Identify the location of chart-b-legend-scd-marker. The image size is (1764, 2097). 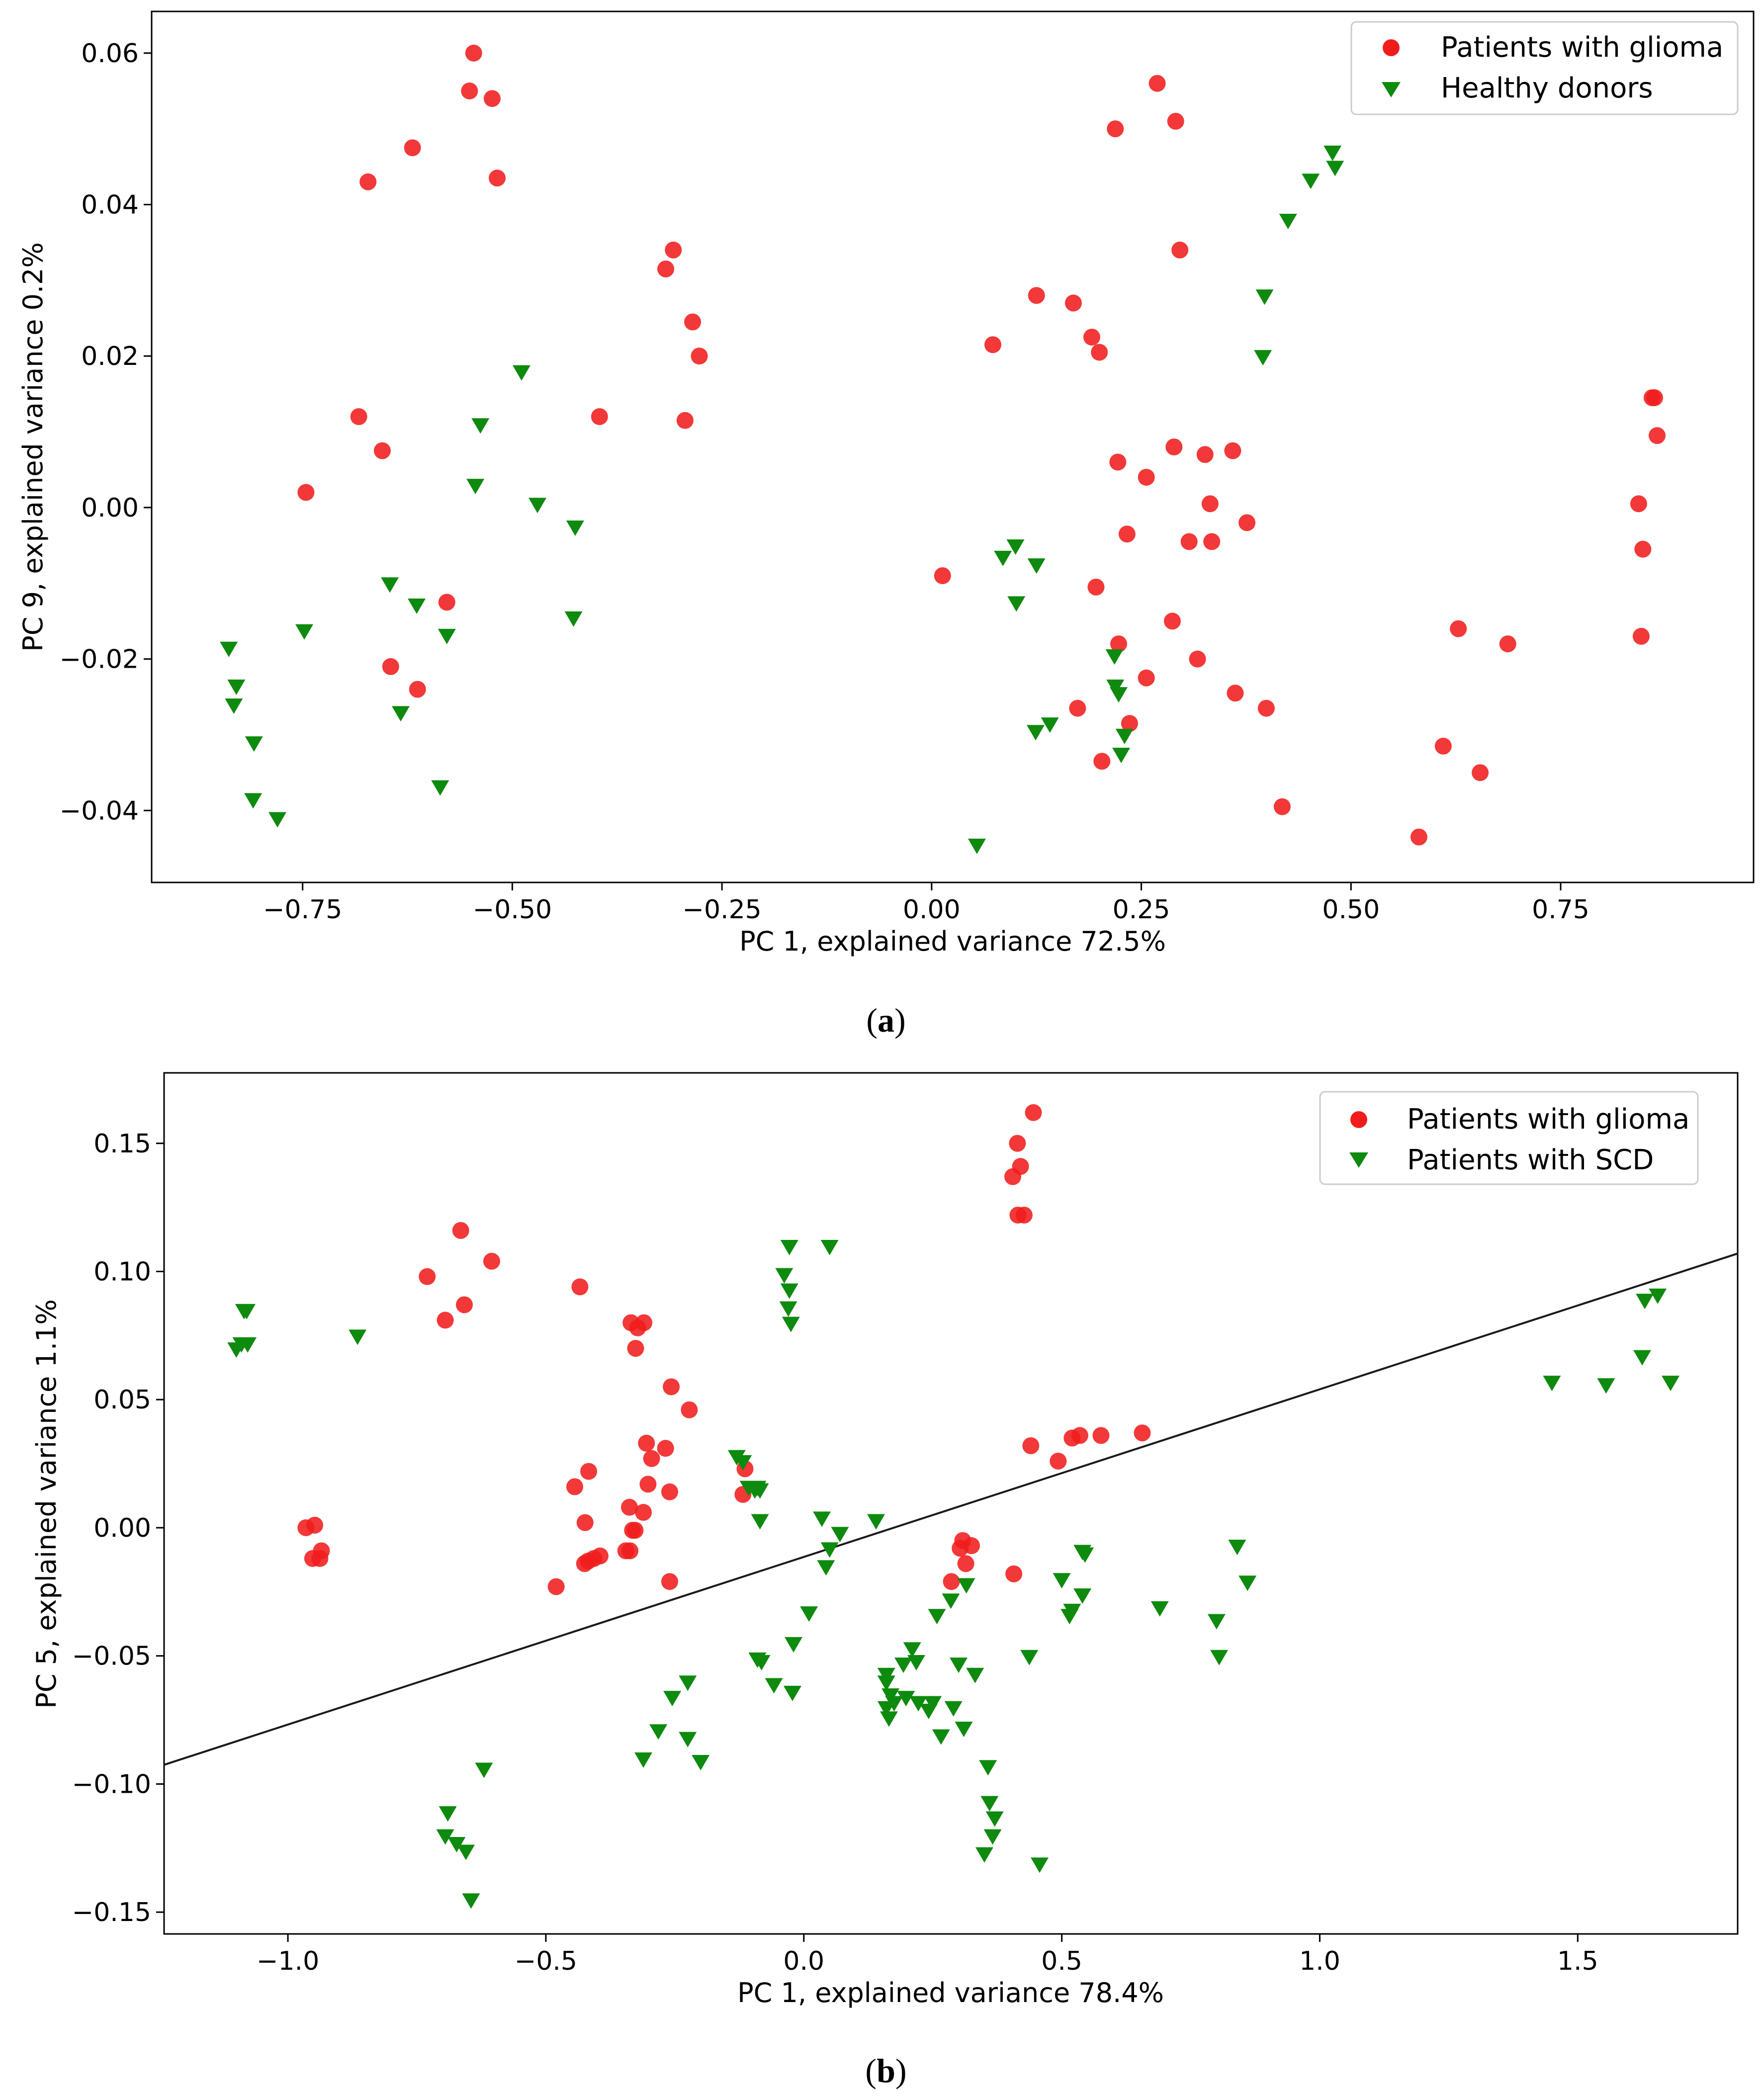
(1358, 1160).